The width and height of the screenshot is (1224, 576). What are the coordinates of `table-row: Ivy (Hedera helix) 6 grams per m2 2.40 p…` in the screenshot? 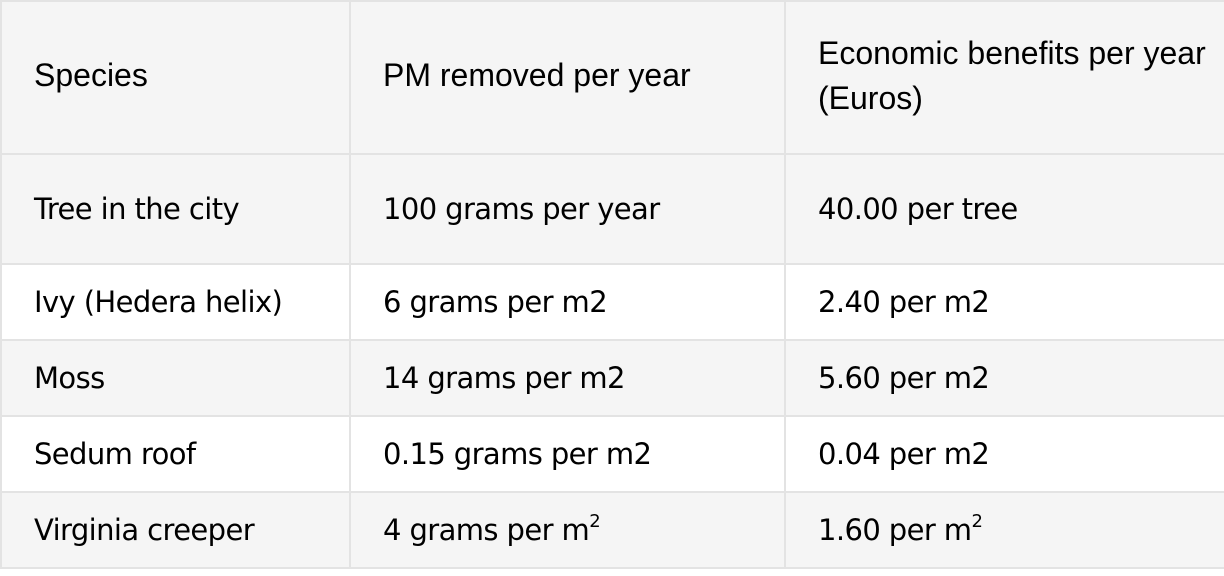 It's located at (612, 302).